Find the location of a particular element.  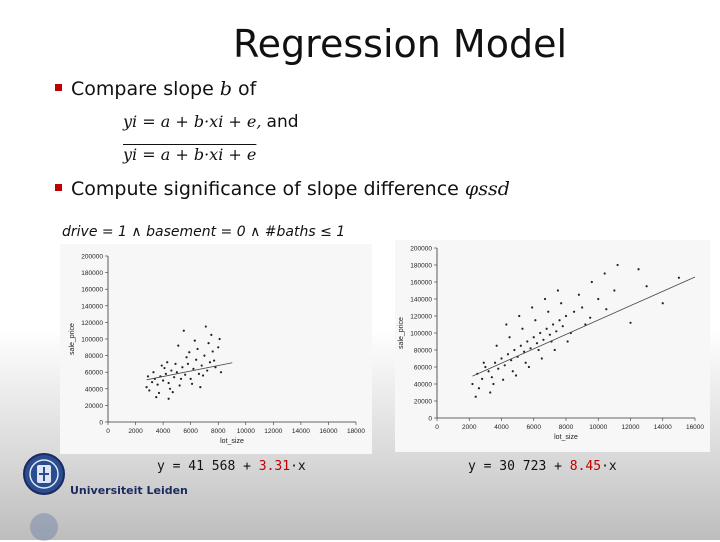

bullet-compare-prefix: Compare slope is located at coordinates (142, 89).